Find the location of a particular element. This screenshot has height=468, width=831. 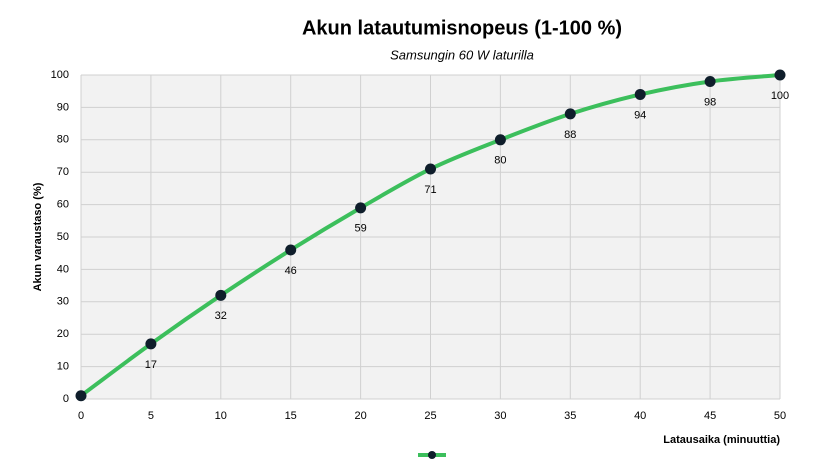

data-label: 88 is located at coordinates (570, 135).